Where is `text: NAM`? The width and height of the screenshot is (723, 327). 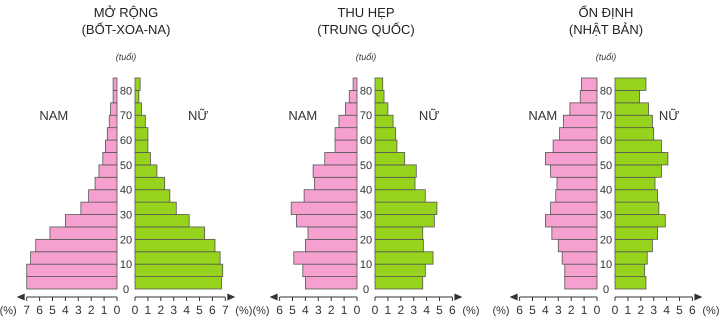
text: NAM is located at coordinates (53, 116).